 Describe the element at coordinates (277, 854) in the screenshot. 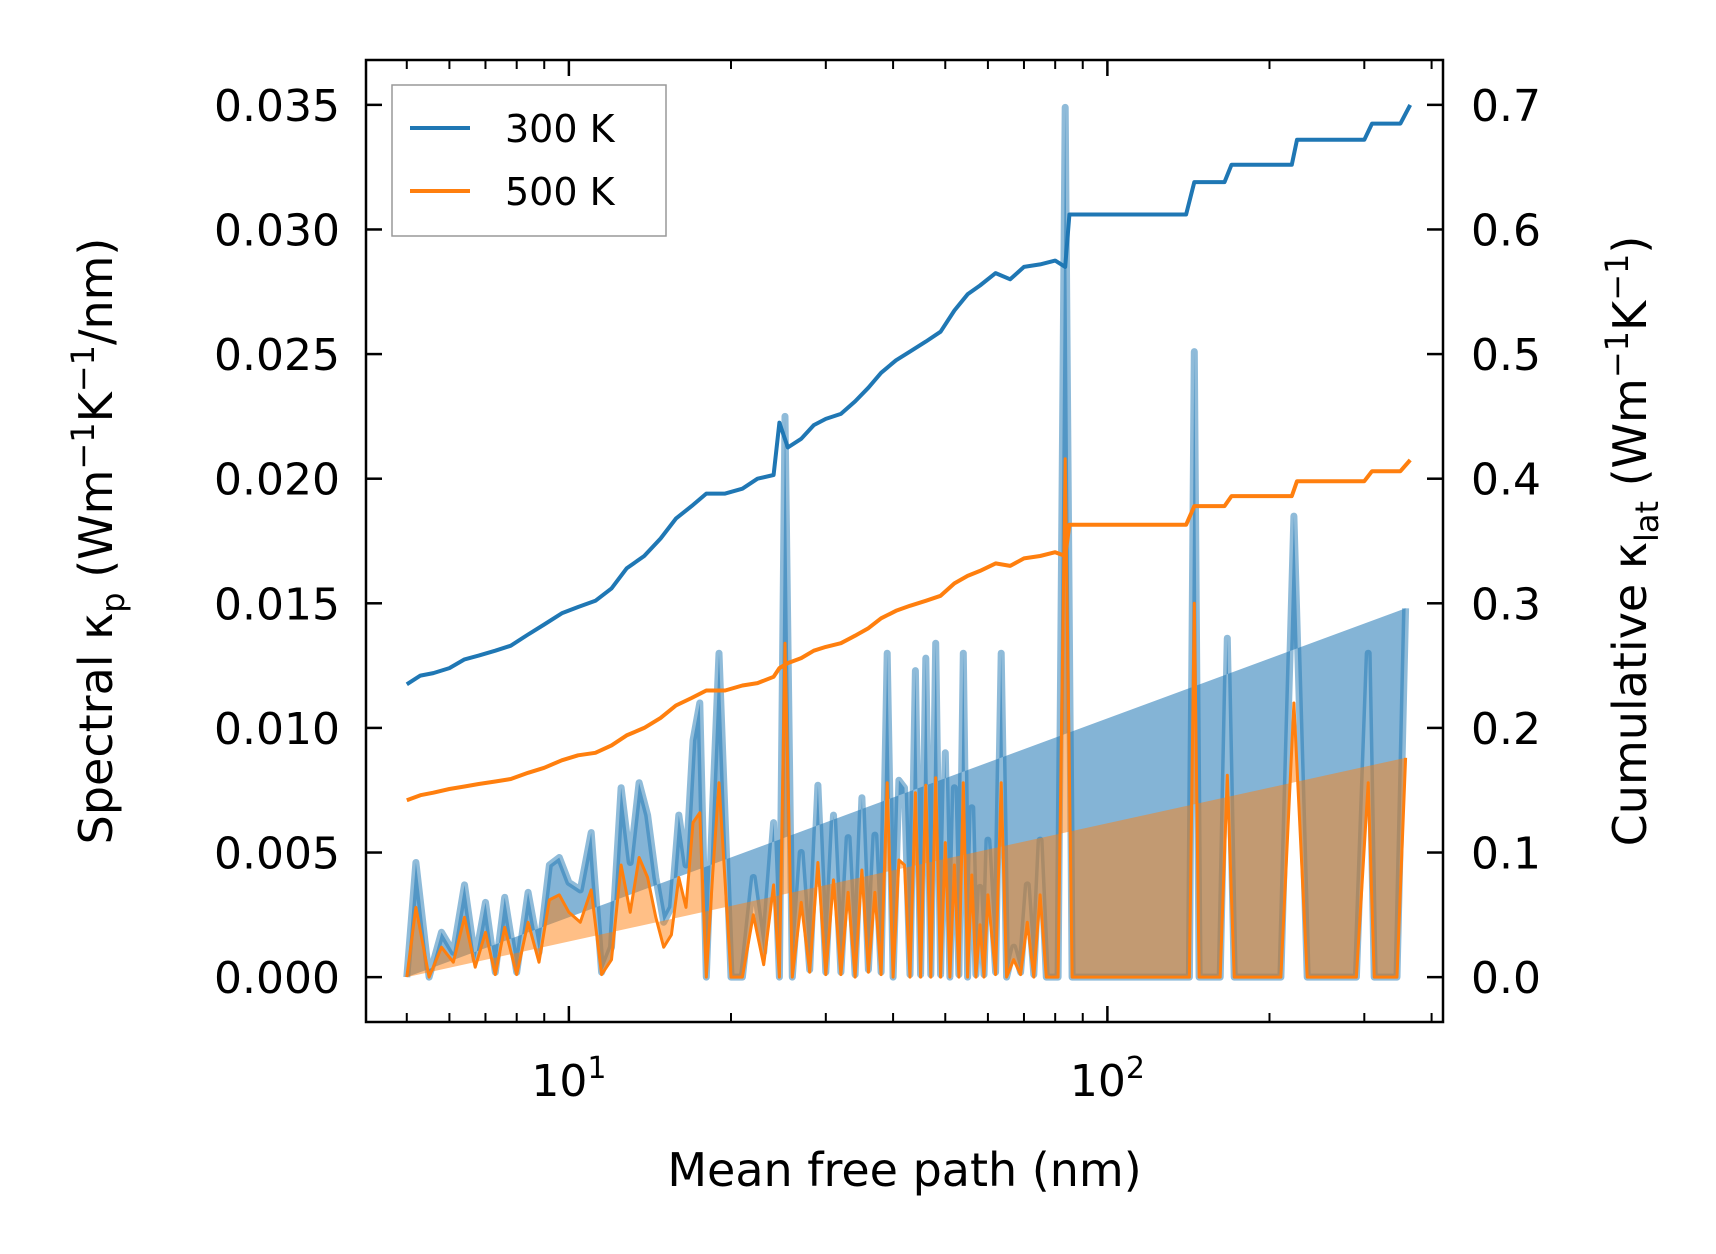

I see `left-tick-label: 0.005` at that location.